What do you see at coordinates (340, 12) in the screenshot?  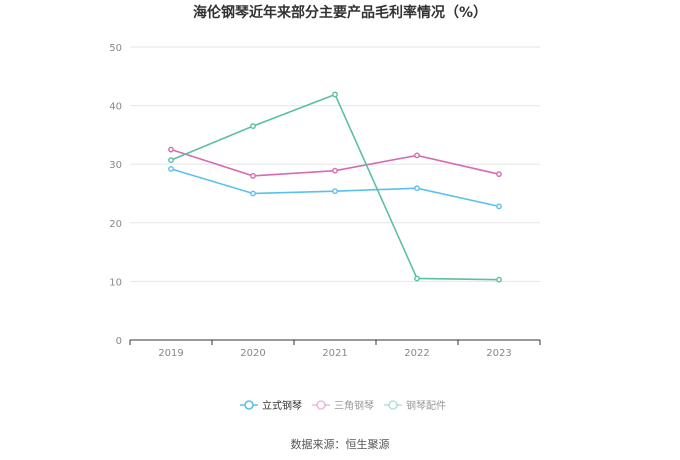 I see `chart-title: 海伦钢琴近年来部分主要产品毛利率情况（%）` at bounding box center [340, 12].